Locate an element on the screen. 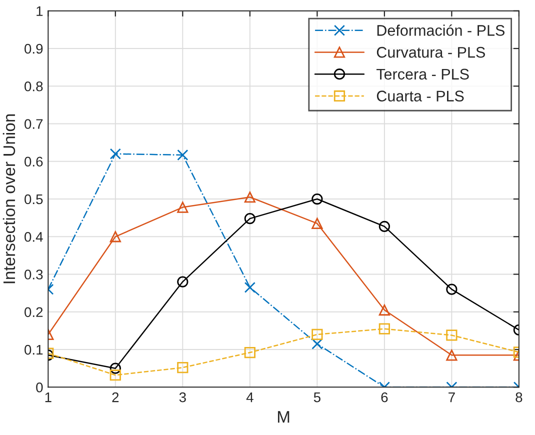  y-tick-label: 0.3 is located at coordinates (33, 275).